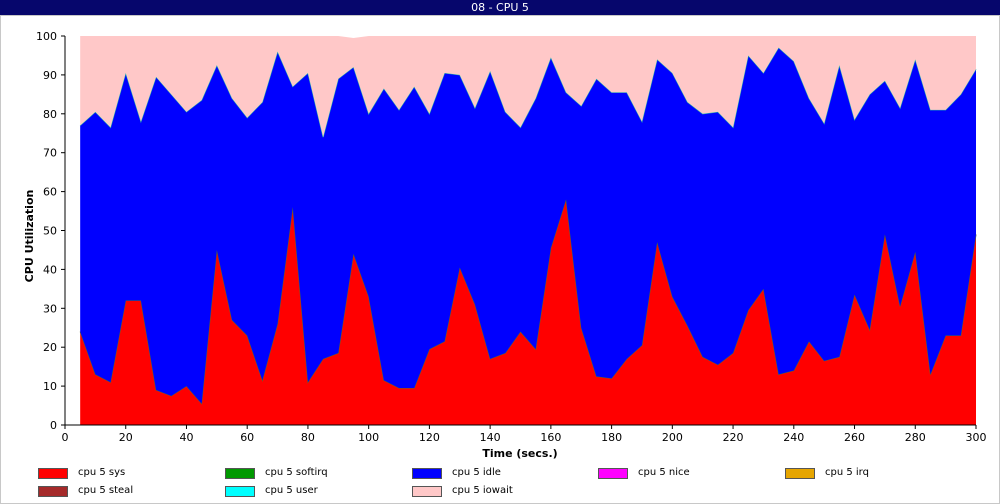 Image resolution: width=1000 pixels, height=504 pixels. I want to click on x-tick-label: 300, so click(976, 437).